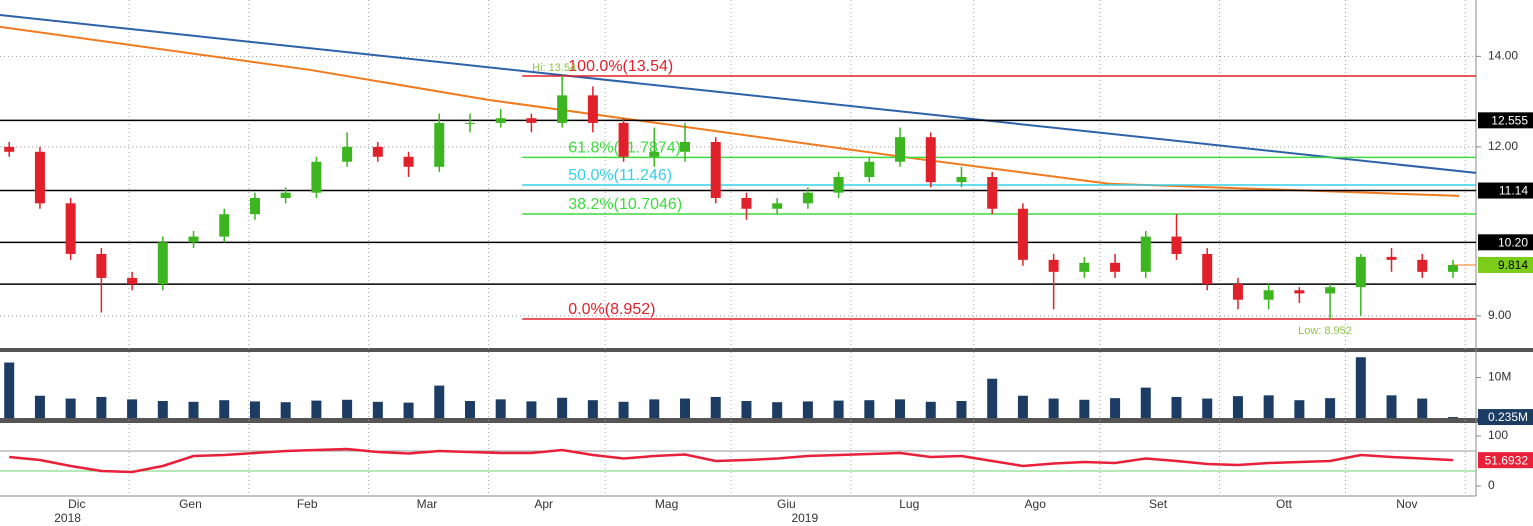 Image resolution: width=1533 pixels, height=526 pixels. I want to click on y-tick-label: 14.00, so click(1503, 56).